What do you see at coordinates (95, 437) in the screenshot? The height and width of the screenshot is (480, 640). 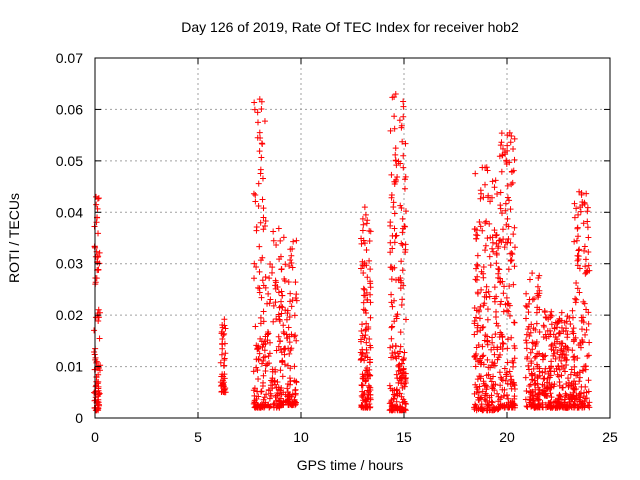 I see `x-tick-label: 0` at bounding box center [95, 437].